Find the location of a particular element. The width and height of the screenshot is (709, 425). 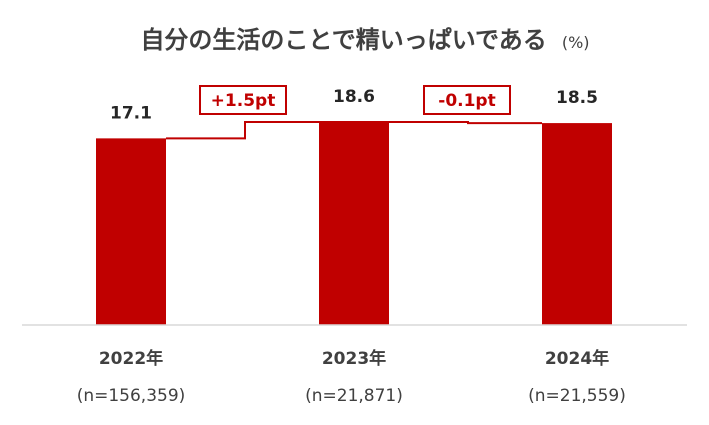

difference-label-1: -0.1pt is located at coordinates (466, 101).